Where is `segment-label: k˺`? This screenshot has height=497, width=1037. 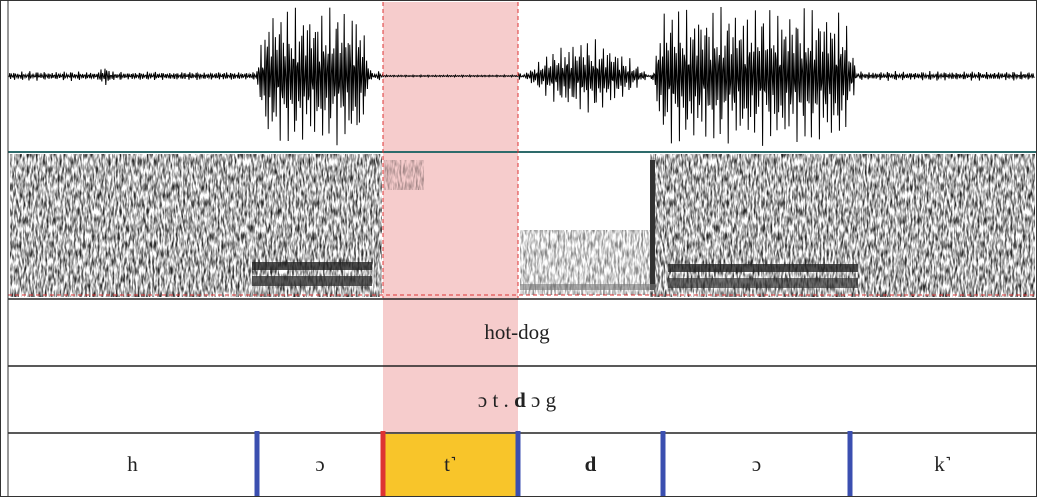 segment-label: k˺ is located at coordinates (943, 464).